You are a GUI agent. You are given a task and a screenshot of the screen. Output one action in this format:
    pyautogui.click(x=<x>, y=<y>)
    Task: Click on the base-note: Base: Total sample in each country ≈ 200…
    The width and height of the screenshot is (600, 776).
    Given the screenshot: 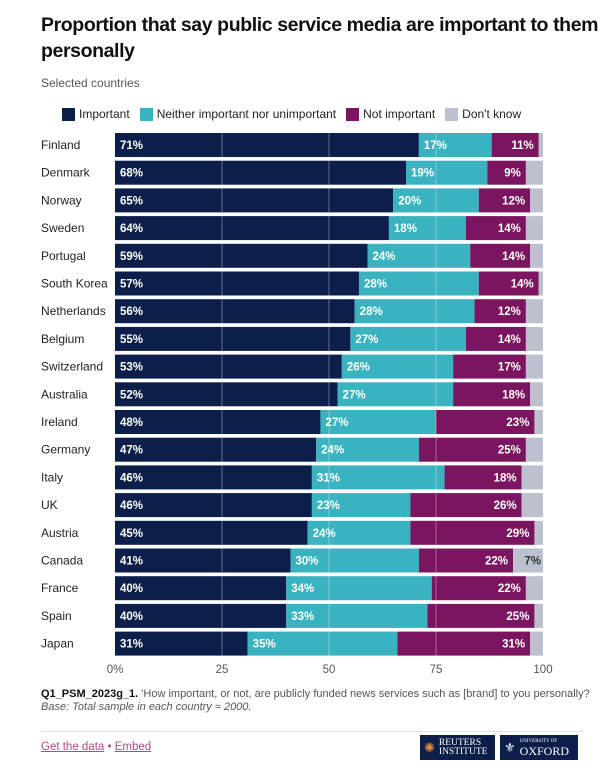 What is the action you would take?
    pyautogui.click(x=146, y=707)
    